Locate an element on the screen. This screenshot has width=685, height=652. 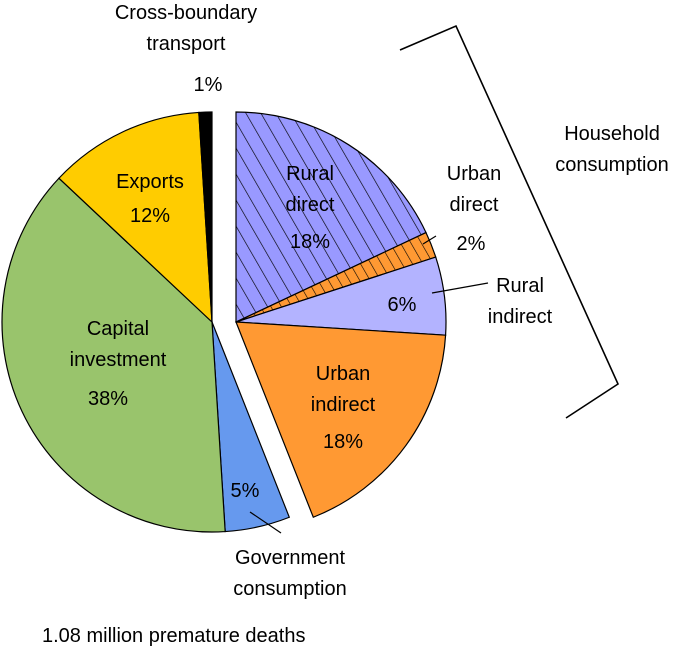
leader-rural-indirect is located at coordinates (460, 288).